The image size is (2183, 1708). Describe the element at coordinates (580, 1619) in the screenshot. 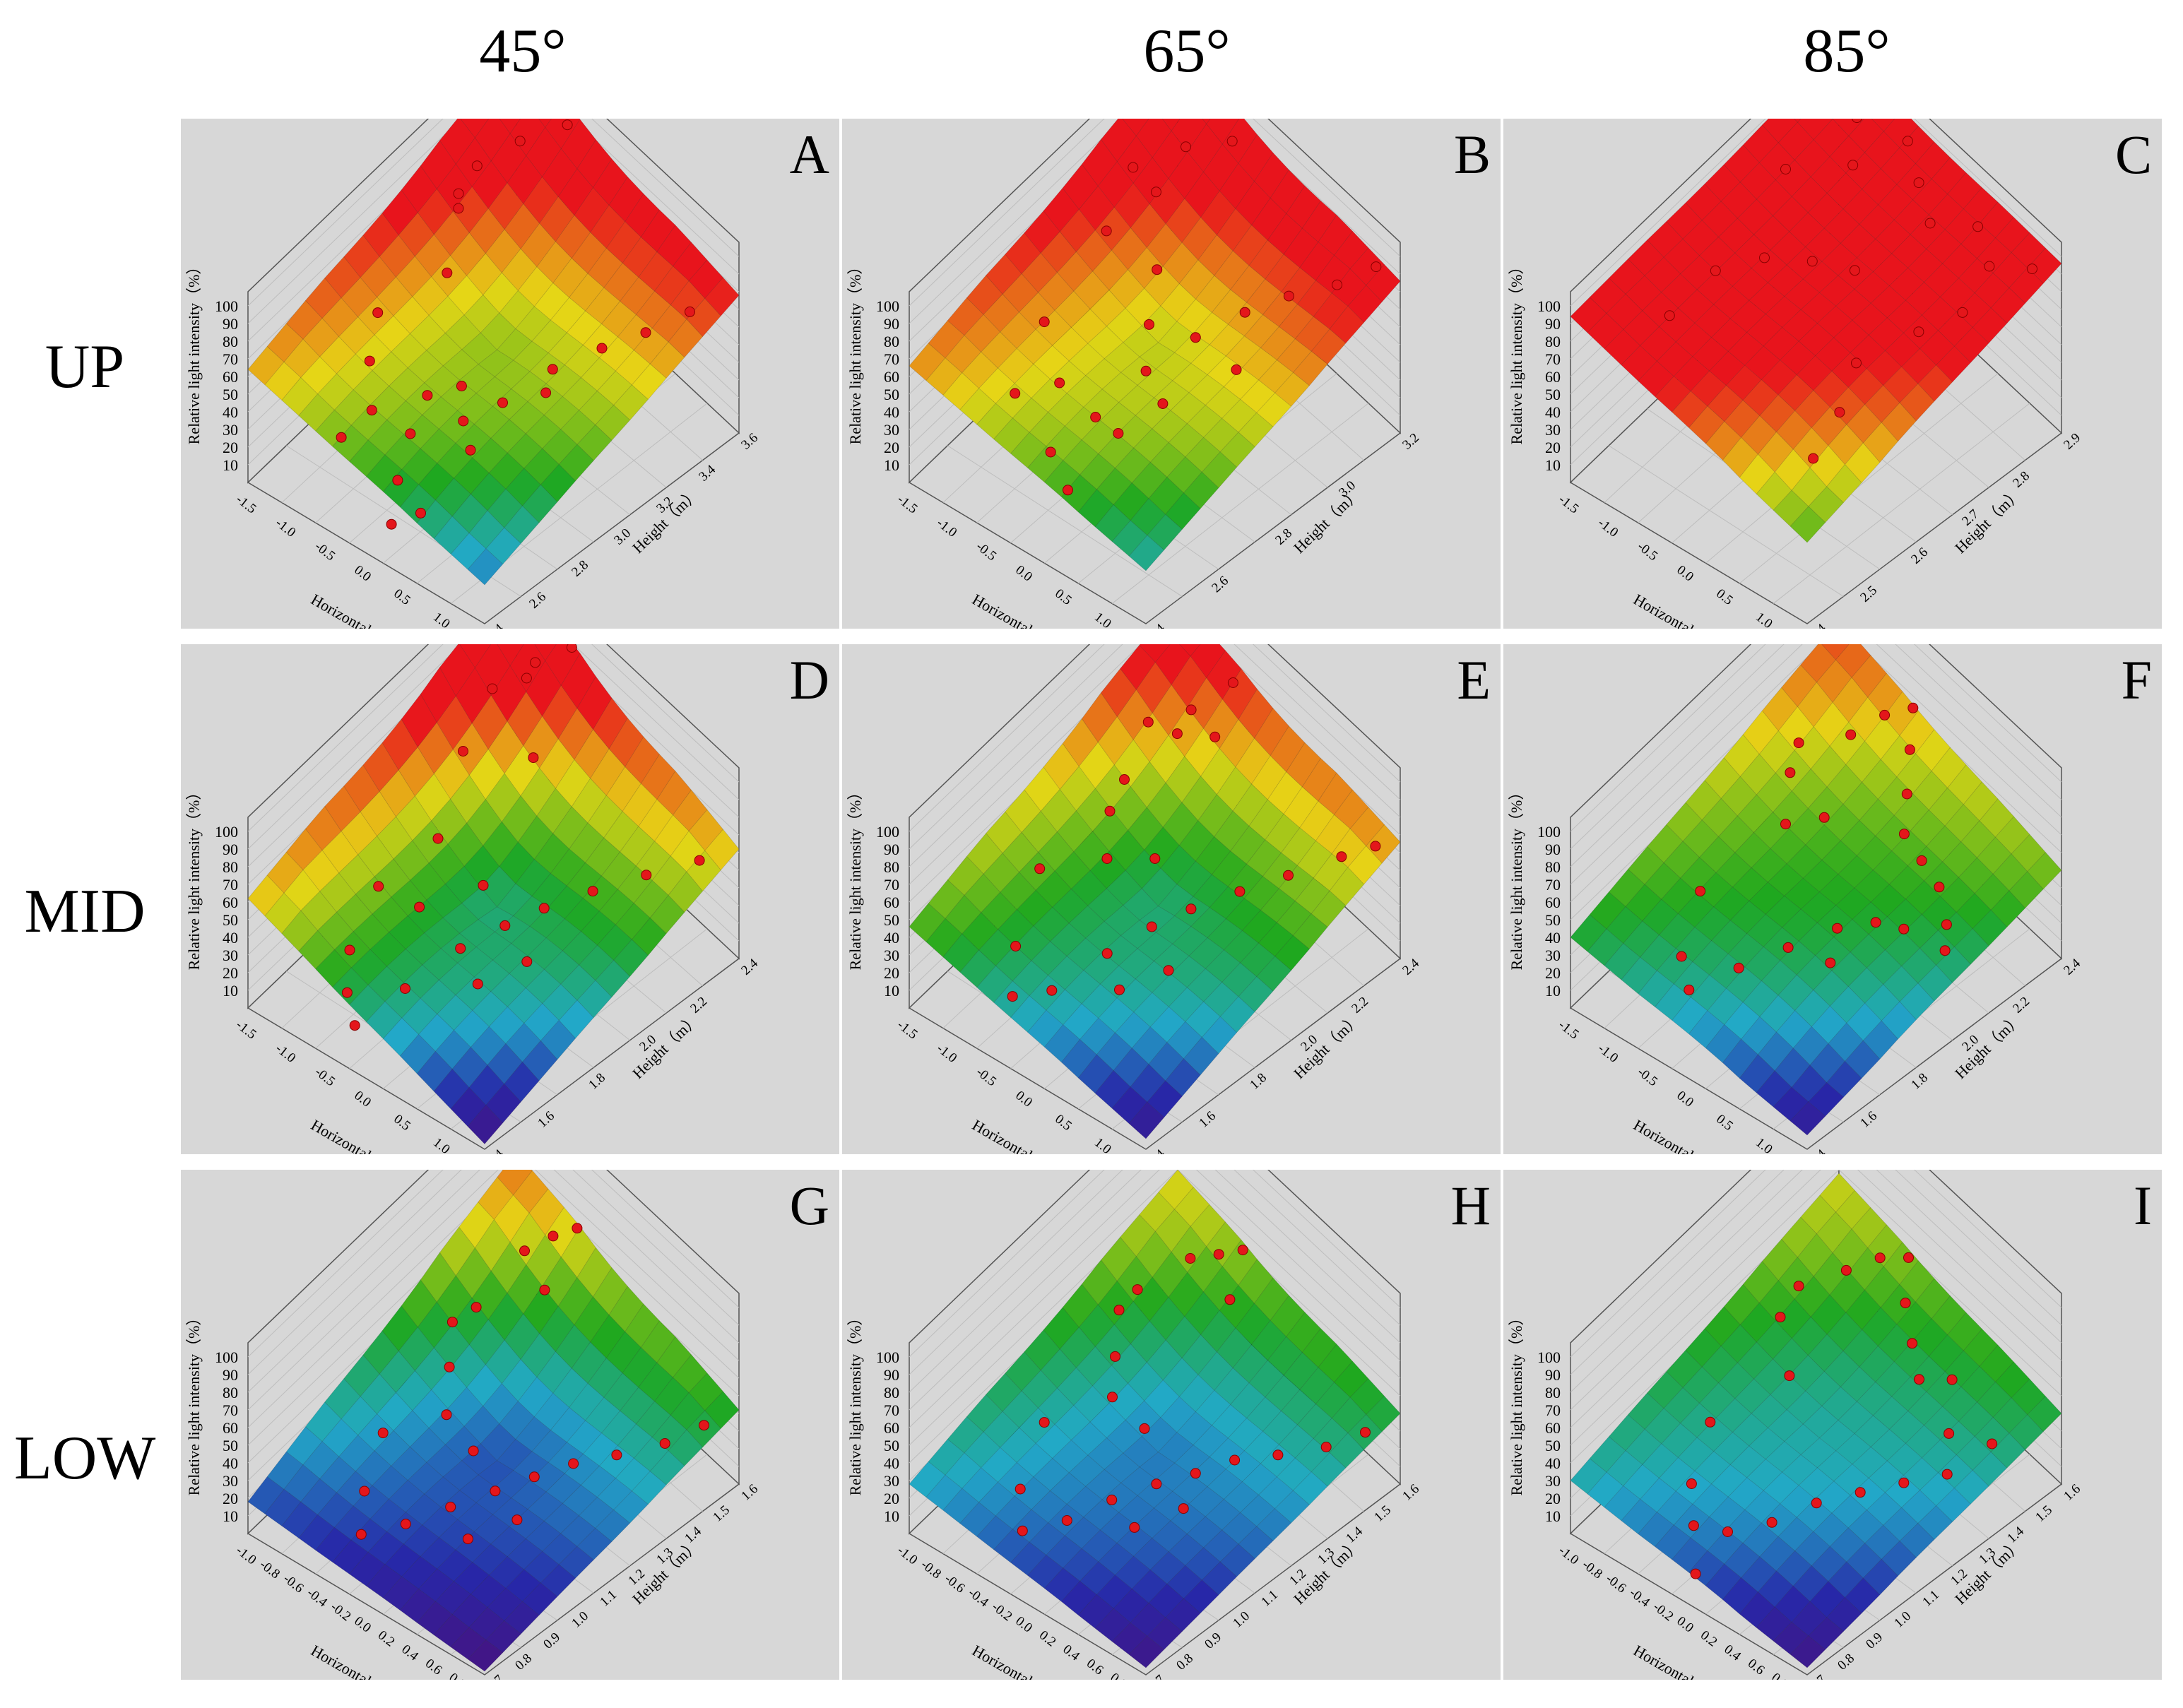

I see `y-tick-label: 1.0` at that location.